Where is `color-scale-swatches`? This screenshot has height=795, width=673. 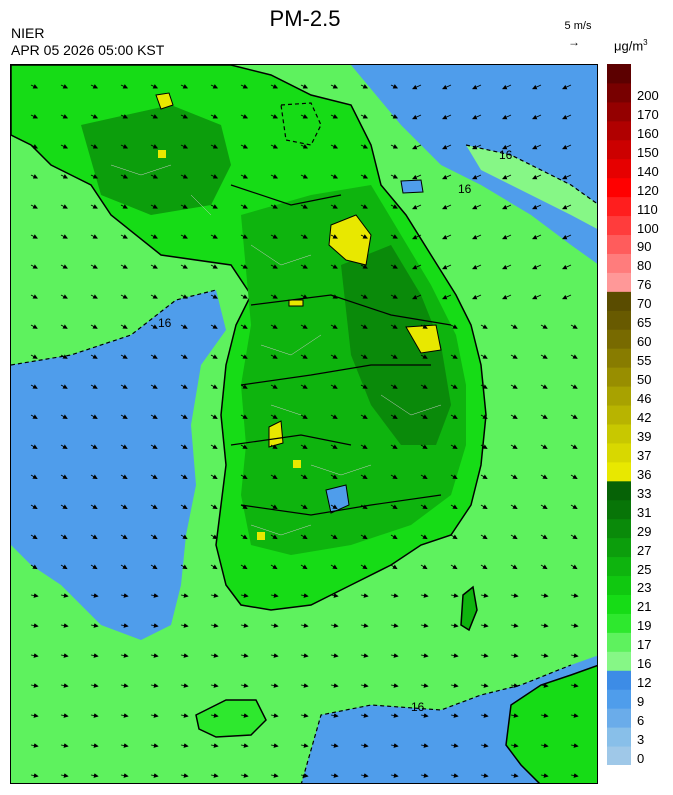
color-scale-swatches is located at coordinates (619, 415).